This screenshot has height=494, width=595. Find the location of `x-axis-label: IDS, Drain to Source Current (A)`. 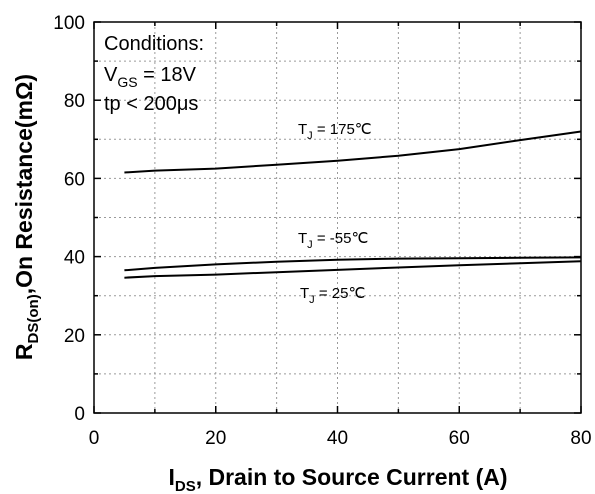

x-axis-label: IDS, Drain to Source Current (A) is located at coordinates (337, 479).